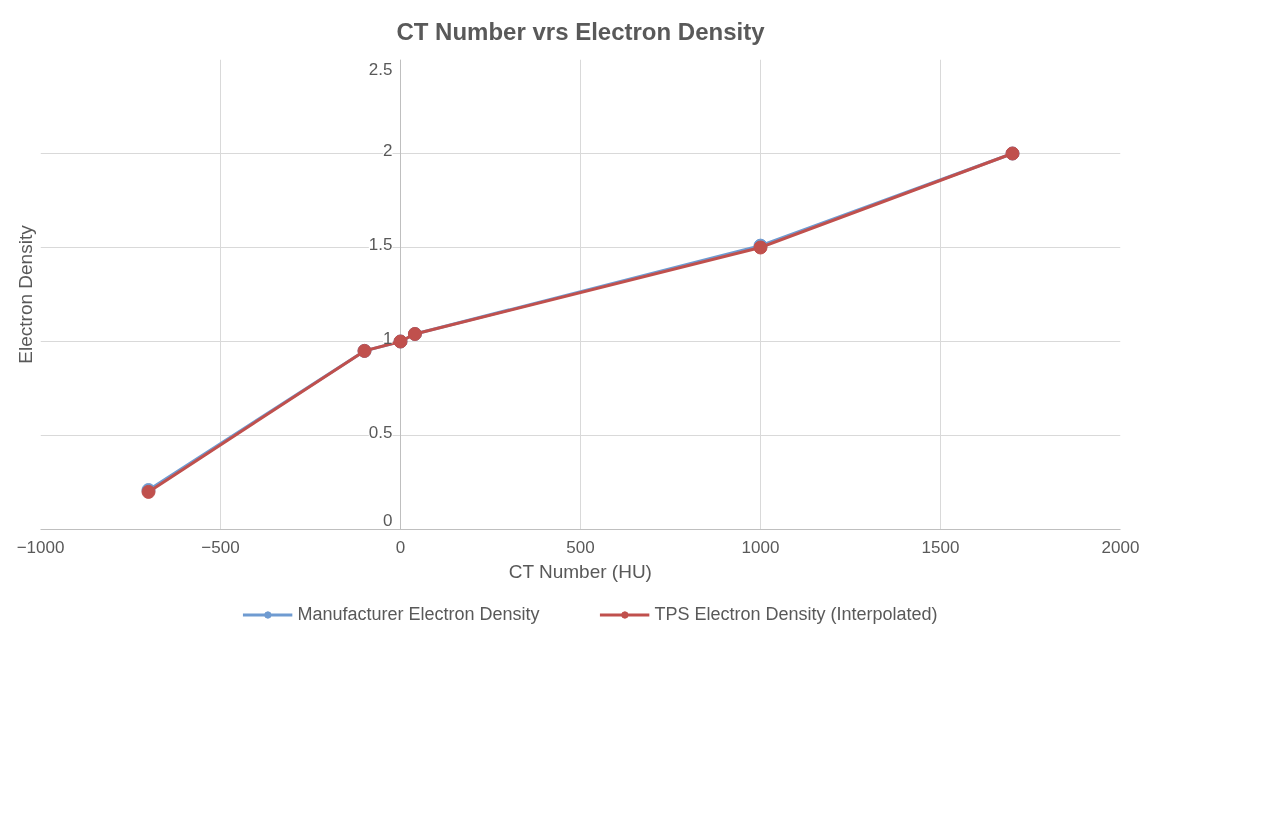  What do you see at coordinates (40, 547) in the screenshot?
I see `x-tick-label: −1000` at bounding box center [40, 547].